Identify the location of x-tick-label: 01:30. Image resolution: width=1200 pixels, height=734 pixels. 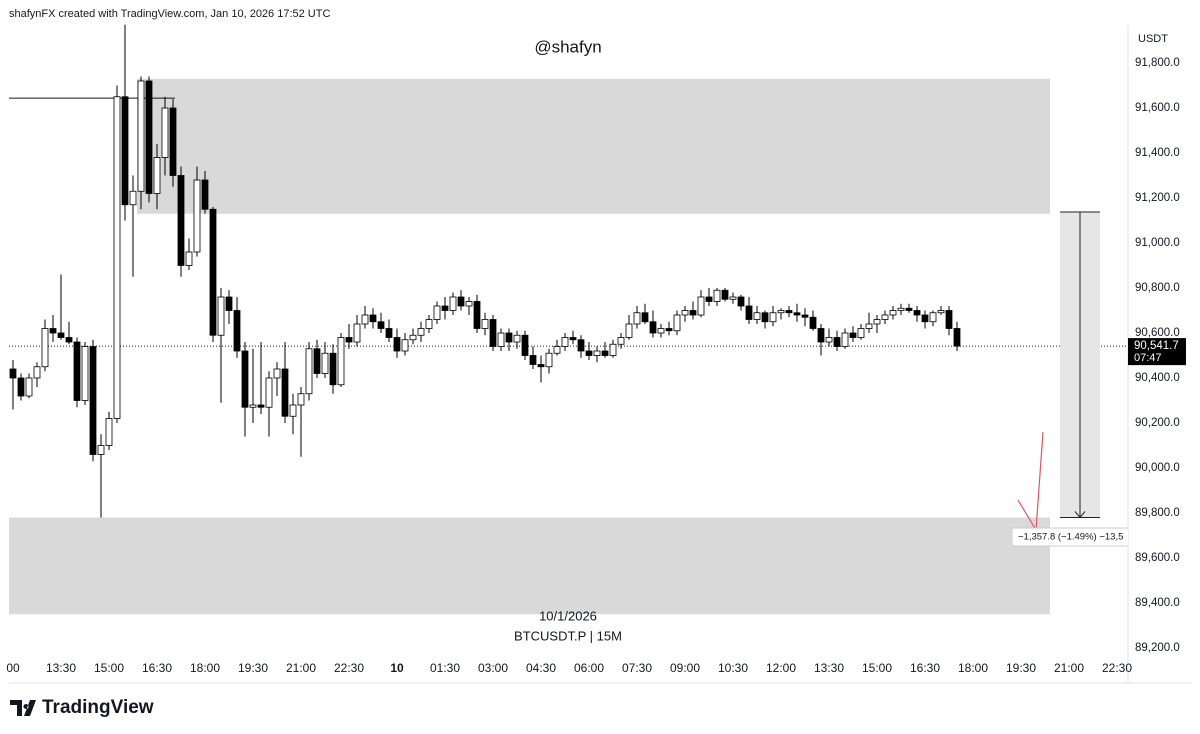
(445, 668).